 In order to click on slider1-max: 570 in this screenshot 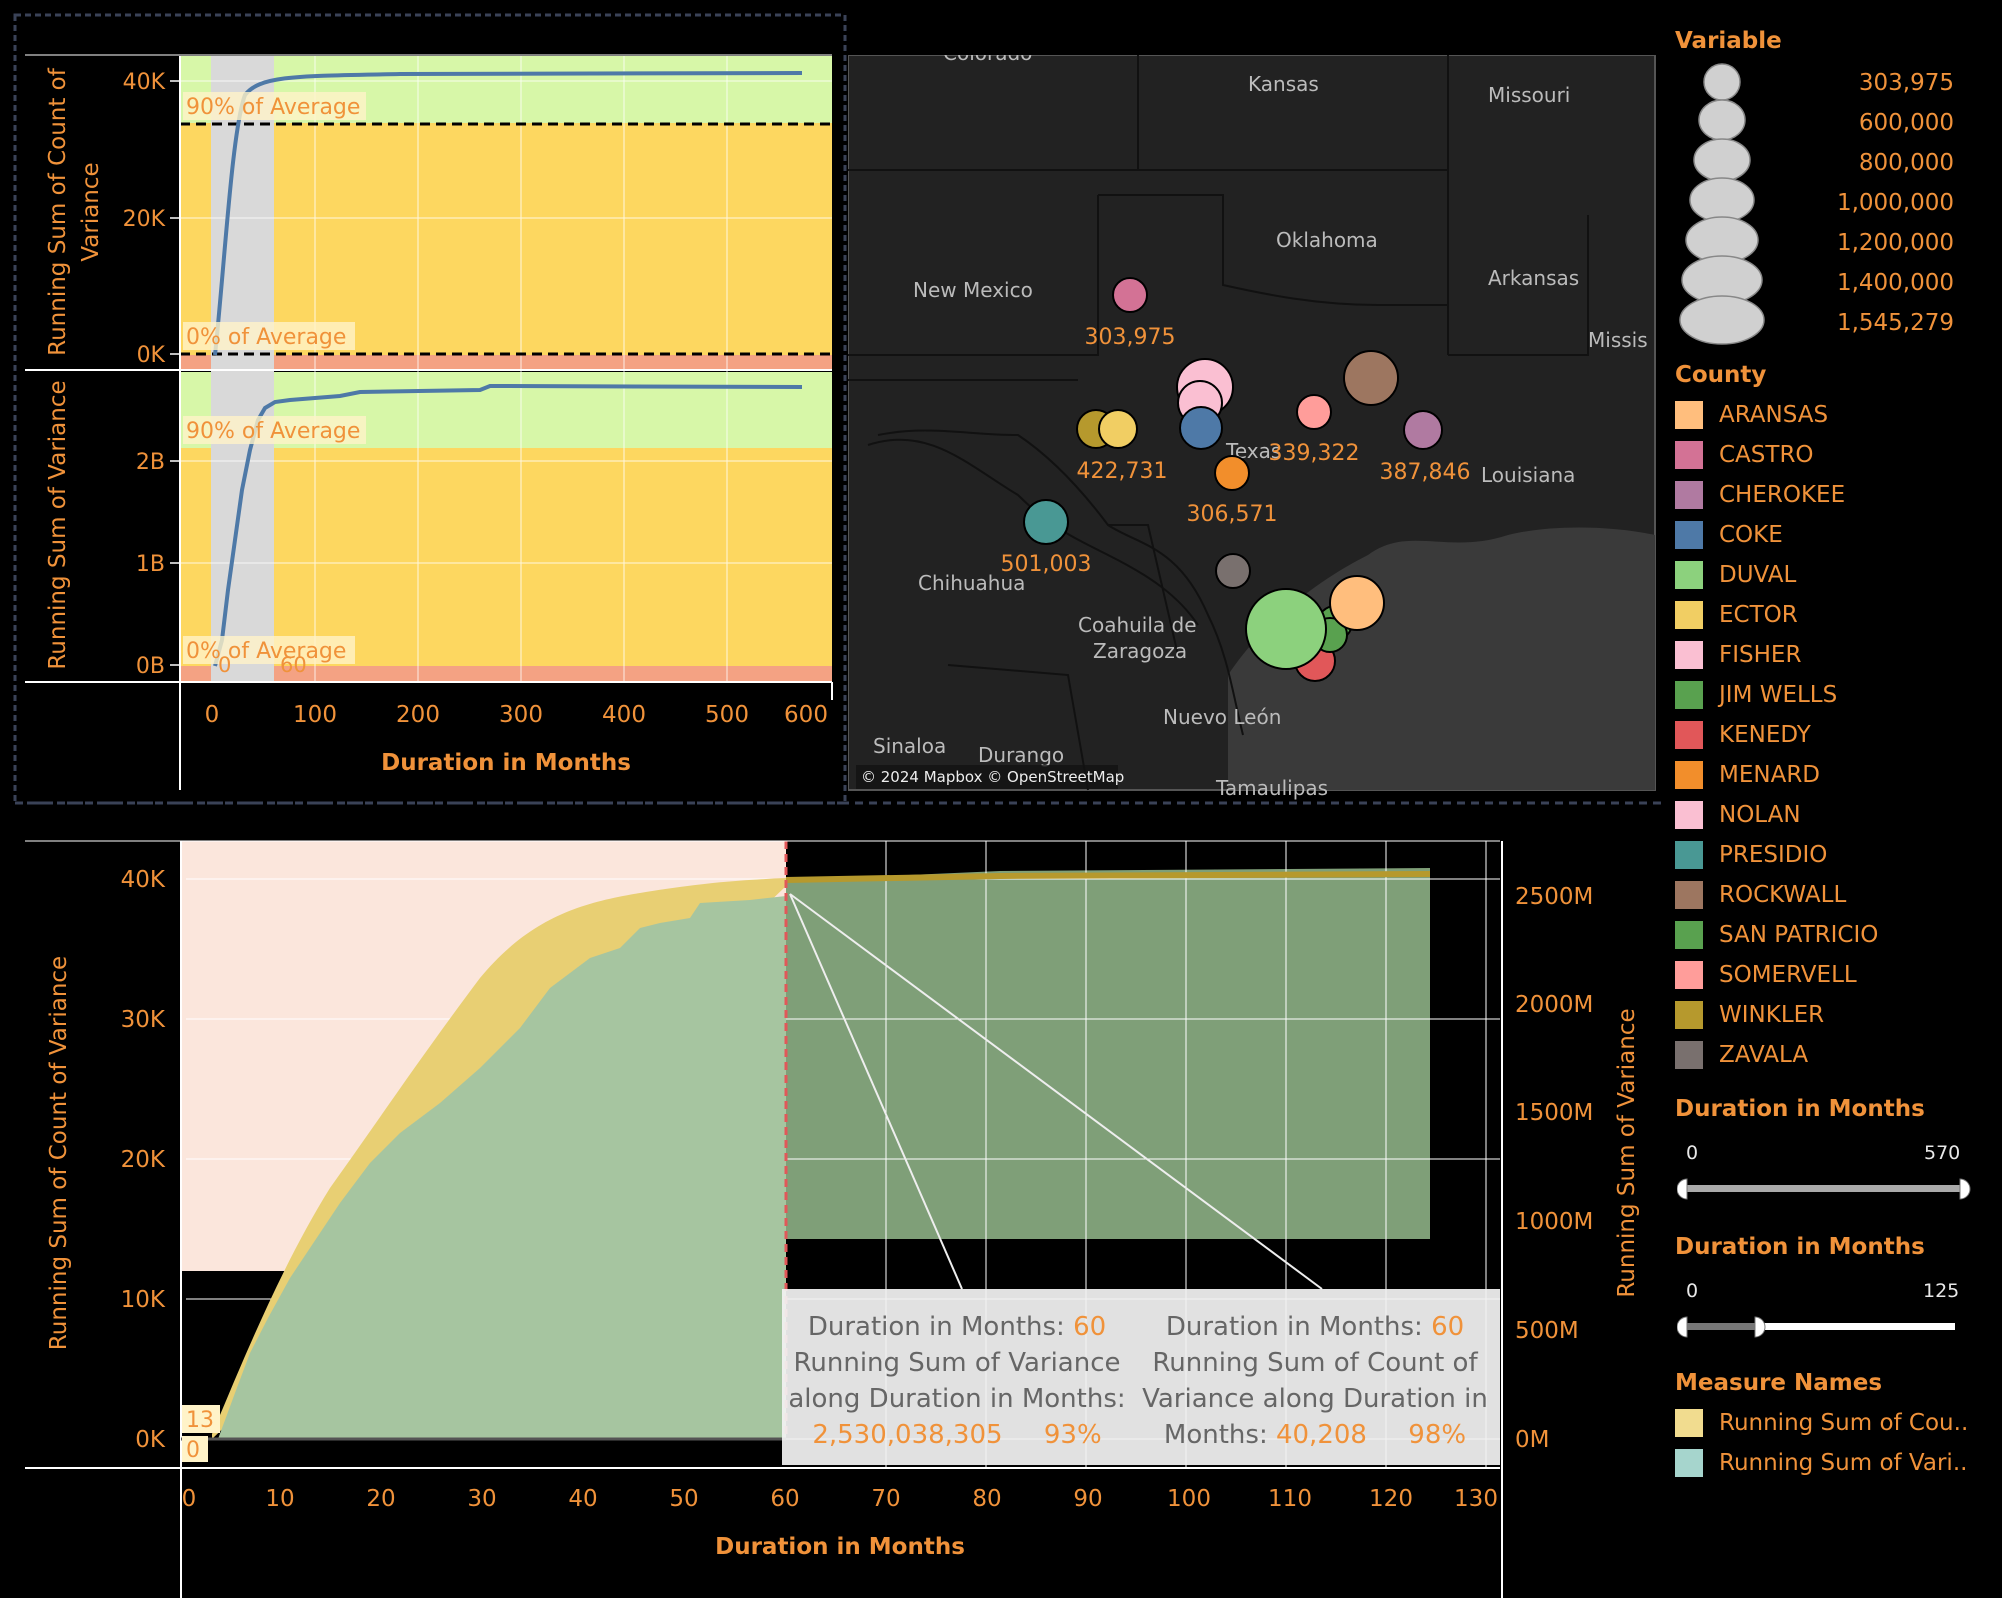, I will do `click(1942, 1153)`.